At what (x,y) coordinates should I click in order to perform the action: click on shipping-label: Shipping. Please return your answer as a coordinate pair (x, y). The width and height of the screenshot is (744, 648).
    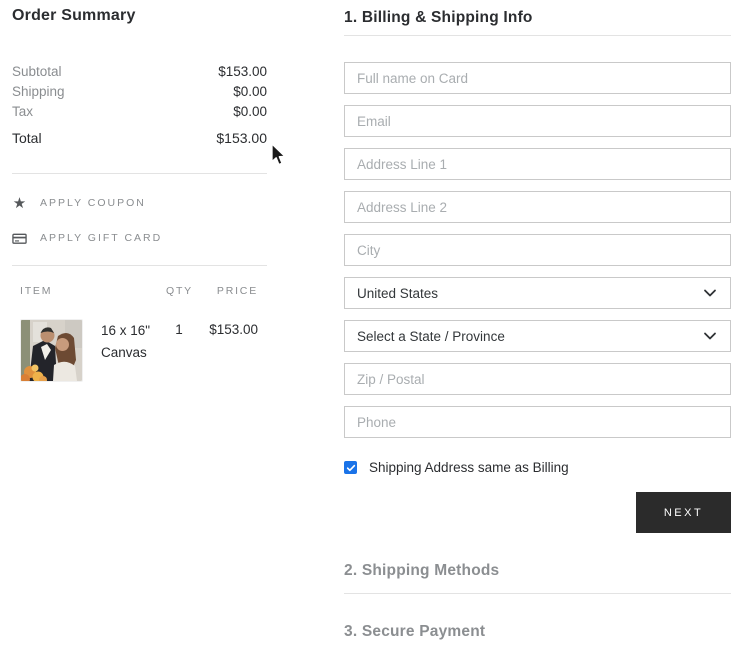
    Looking at the image, I should click on (38, 91).